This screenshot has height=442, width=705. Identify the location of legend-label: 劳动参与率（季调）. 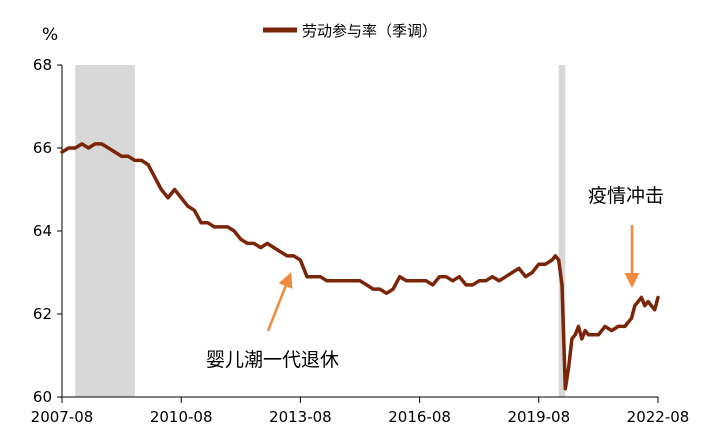
(369, 31).